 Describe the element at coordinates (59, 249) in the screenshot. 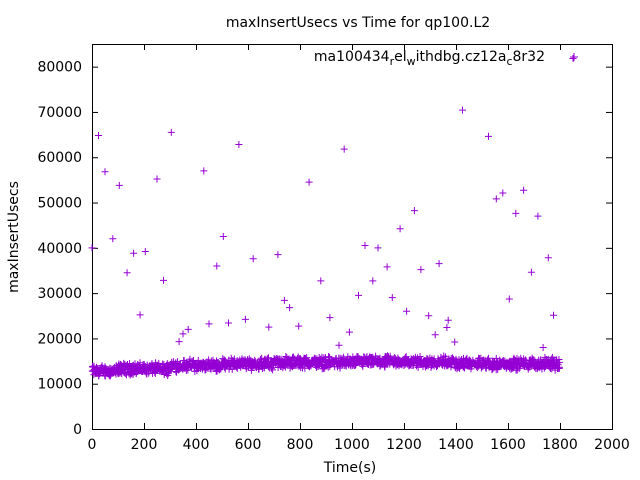

I see `y-tick-label: 40000` at that location.